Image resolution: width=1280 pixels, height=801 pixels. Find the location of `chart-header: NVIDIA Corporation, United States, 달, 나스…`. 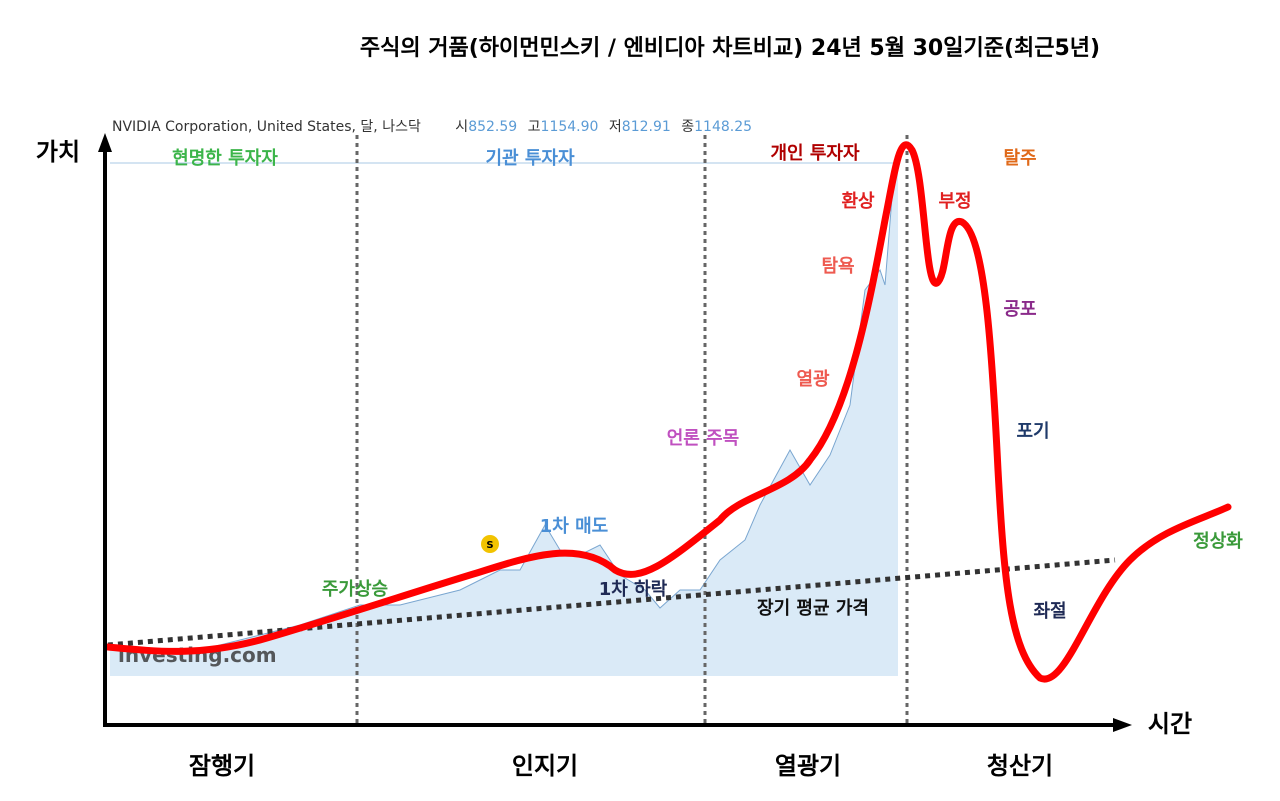

chart-header: NVIDIA Corporation, United States, 달, 나스… is located at coordinates (432, 127).